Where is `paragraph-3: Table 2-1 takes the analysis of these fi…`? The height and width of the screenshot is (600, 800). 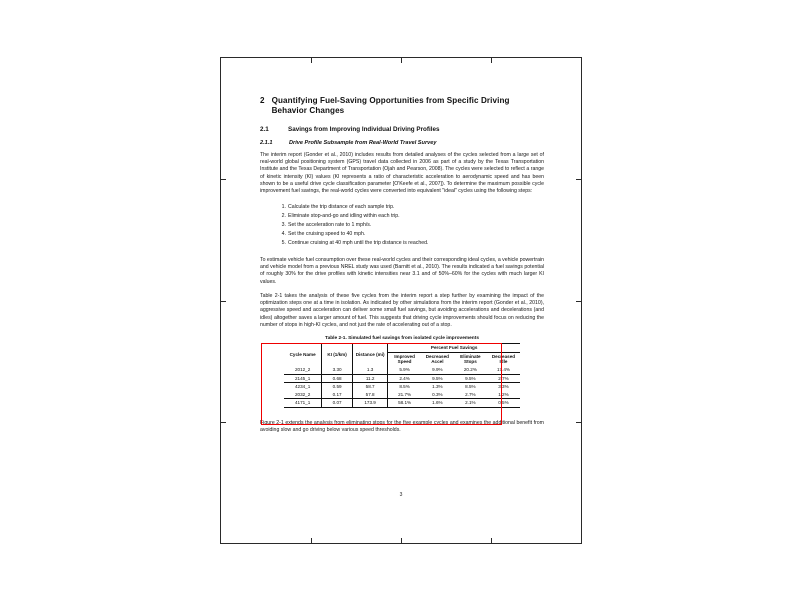
paragraph-3: Table 2-1 takes the analysis of these fi… is located at coordinates (402, 310).